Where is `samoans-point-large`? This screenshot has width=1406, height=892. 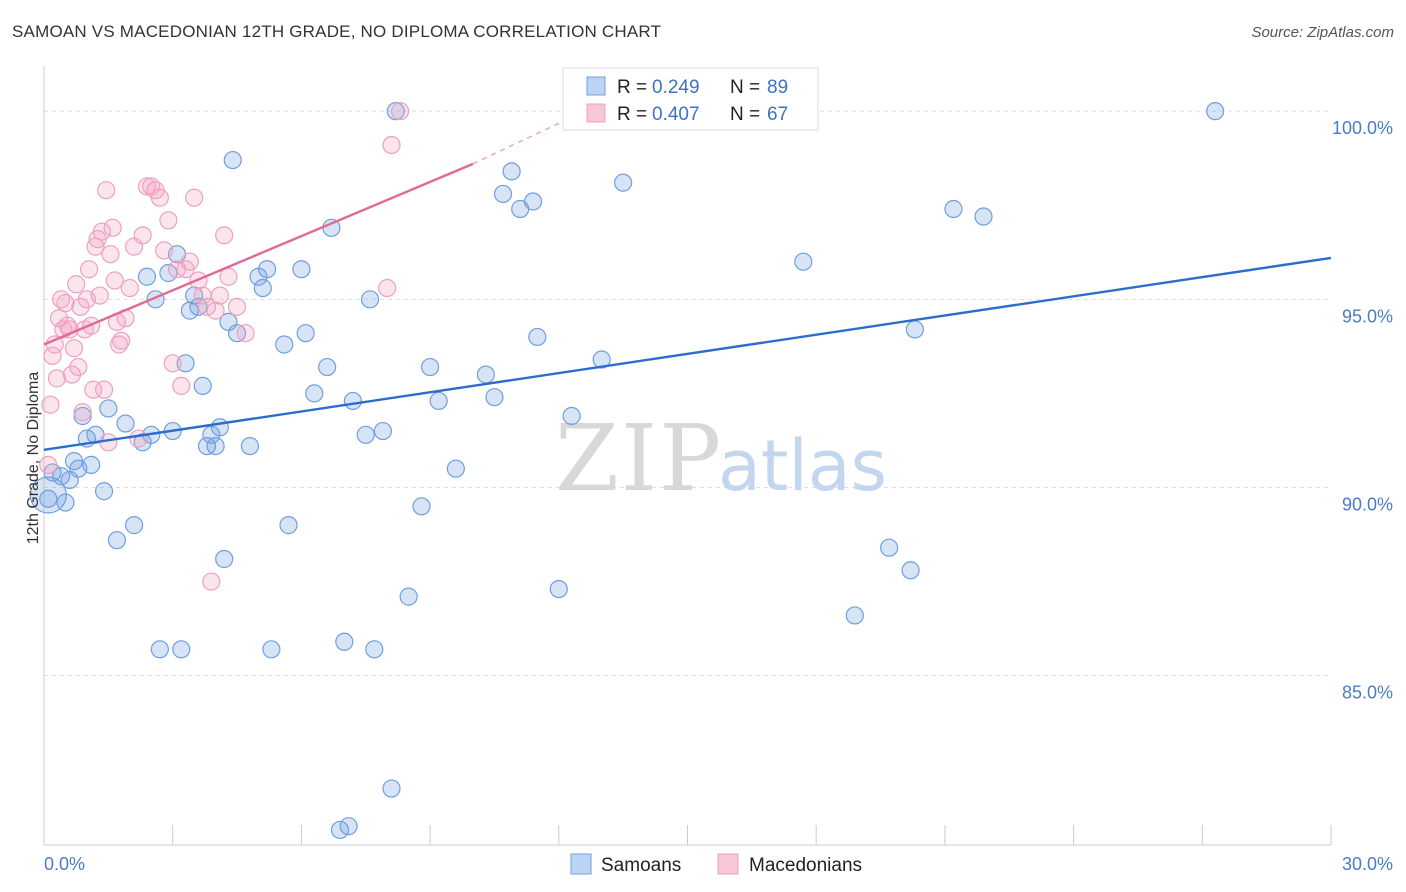 samoans-point-large is located at coordinates (48, 495).